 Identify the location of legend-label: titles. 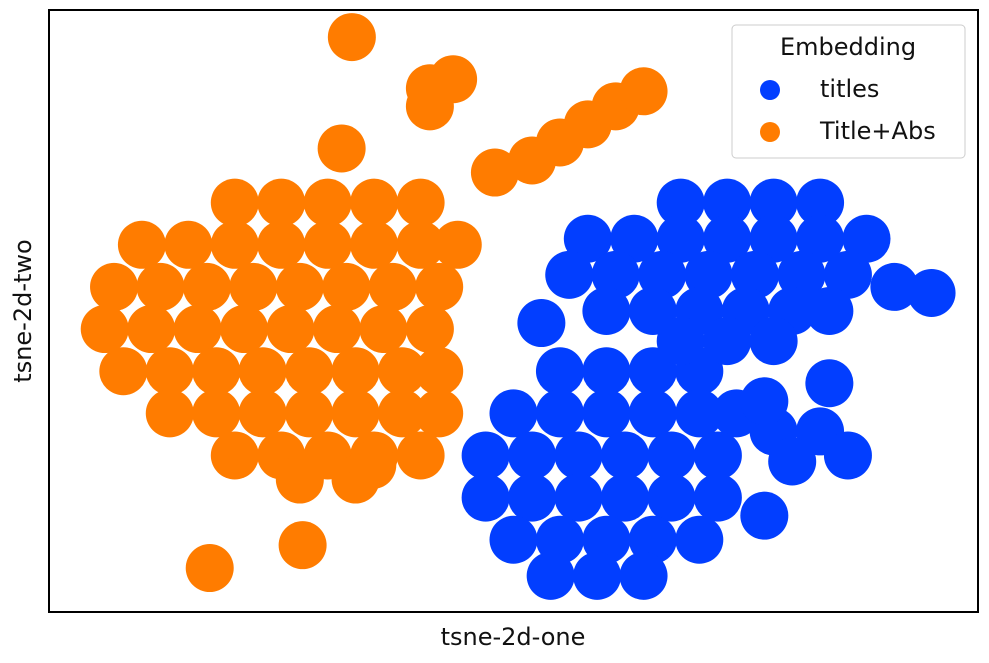
(849, 89).